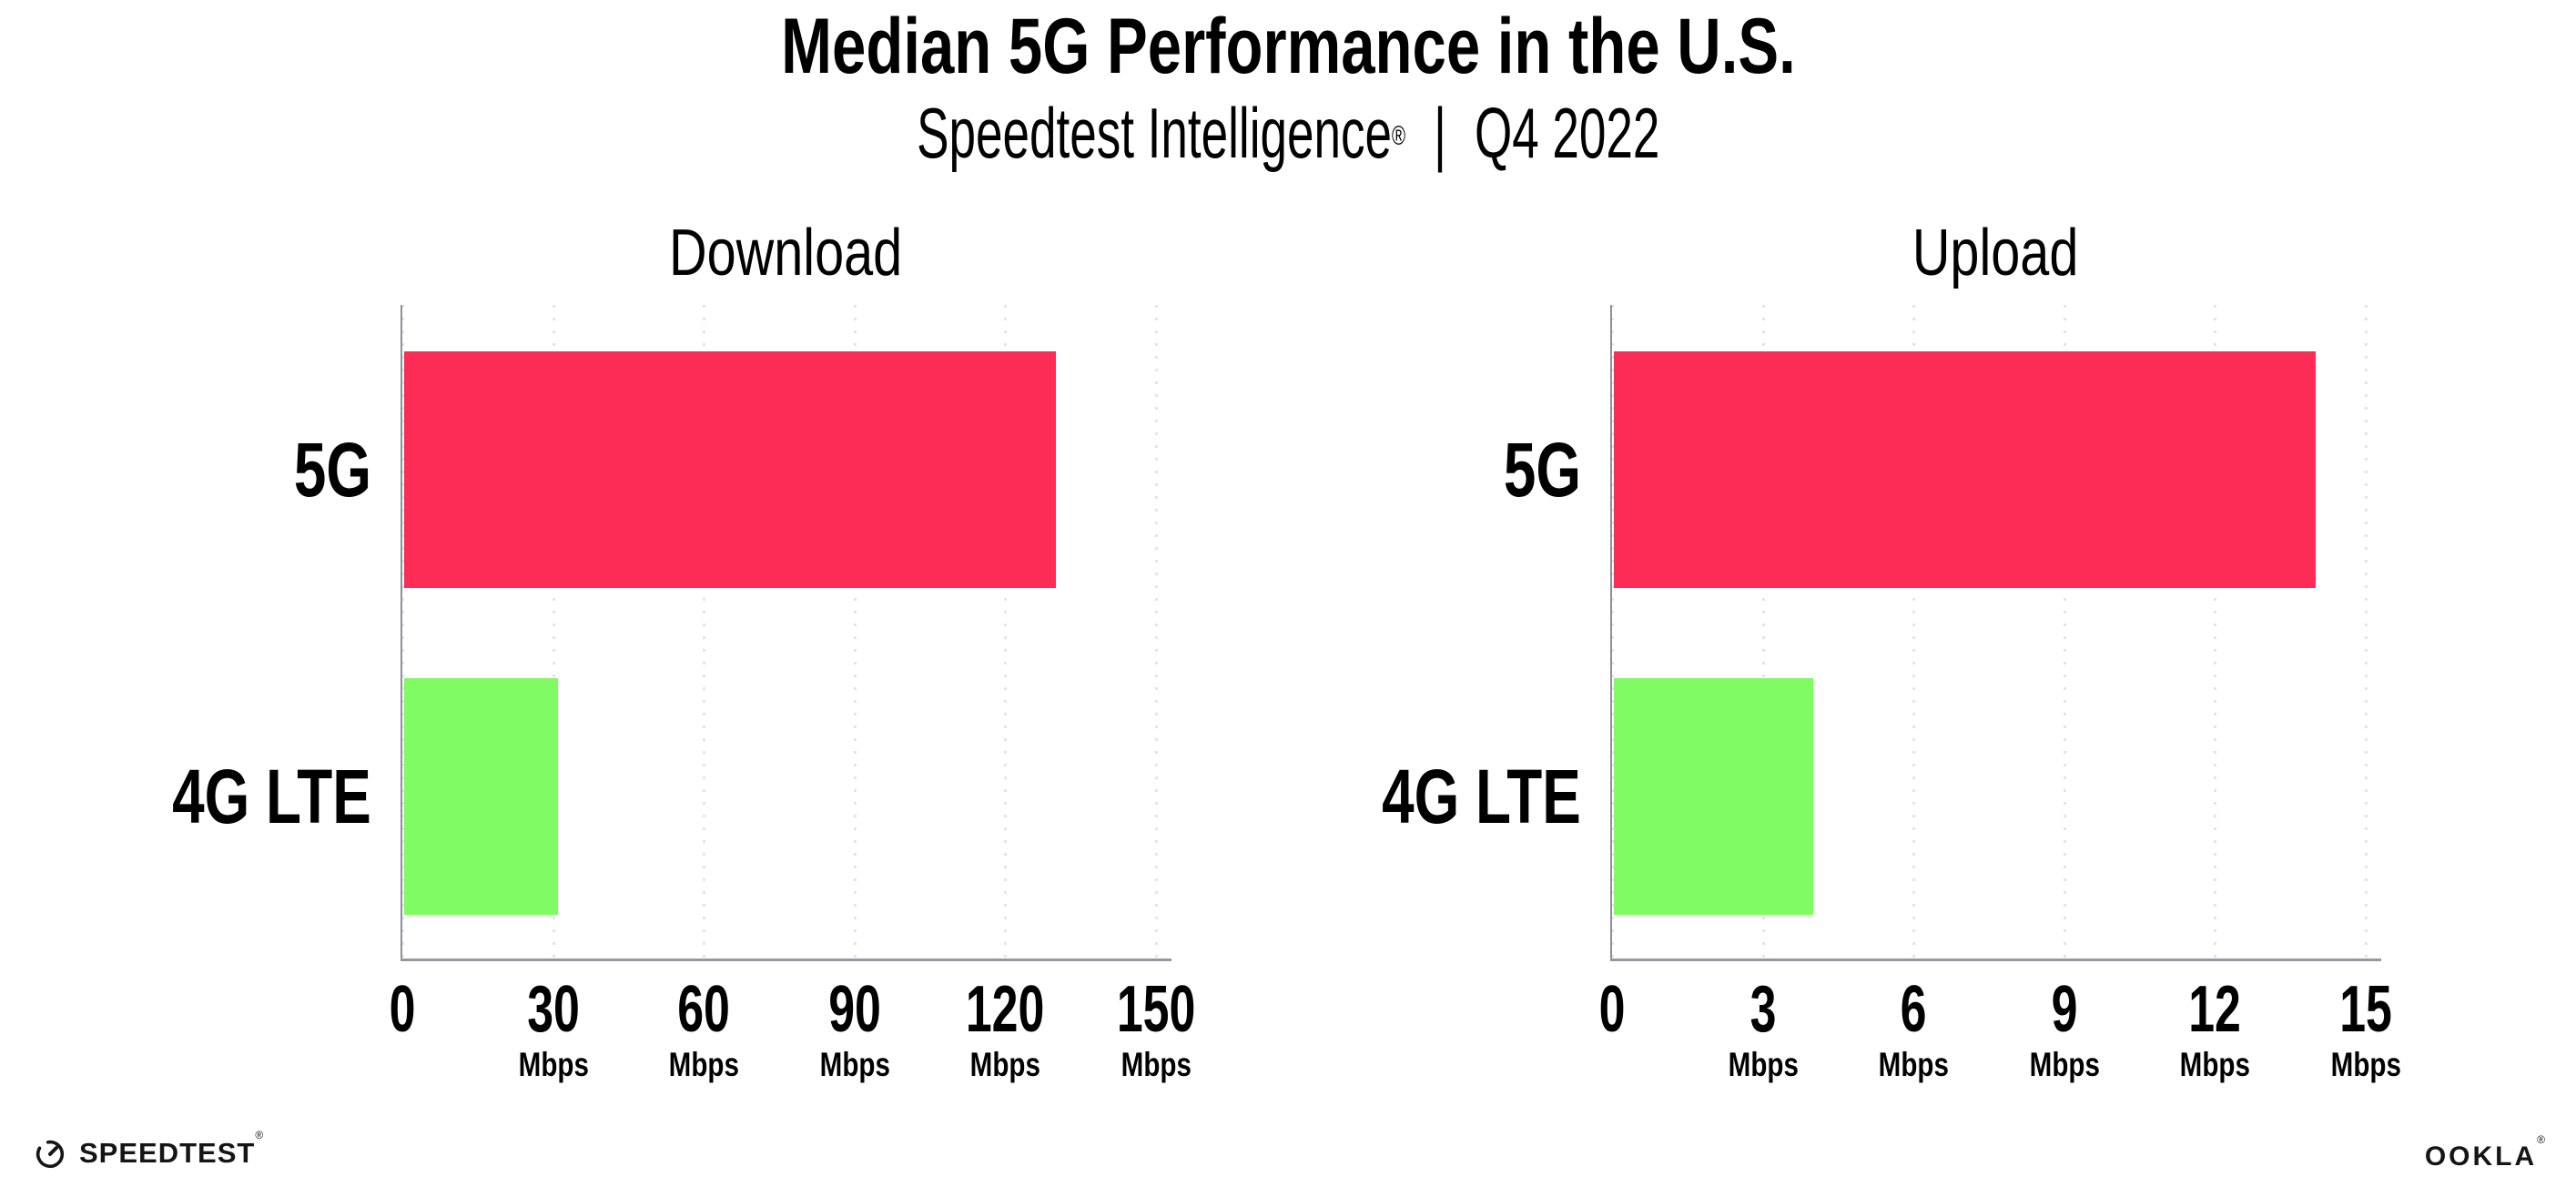 This screenshot has width=2576, height=1197. I want to click on tick-number-text: 9, so click(2064, 1010).